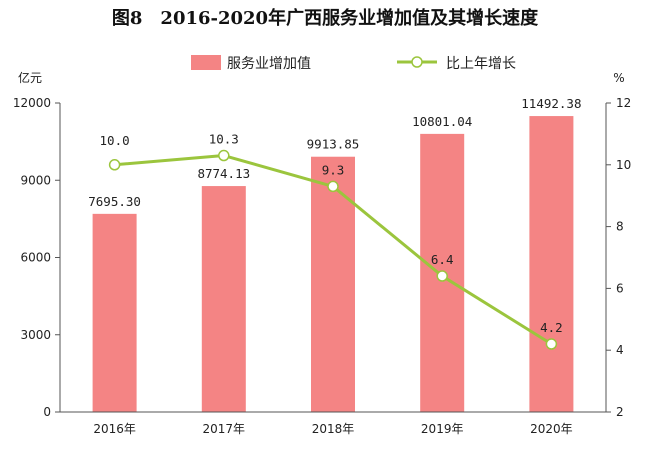  I want to click on growth-value-label: 6.4, so click(442, 259).